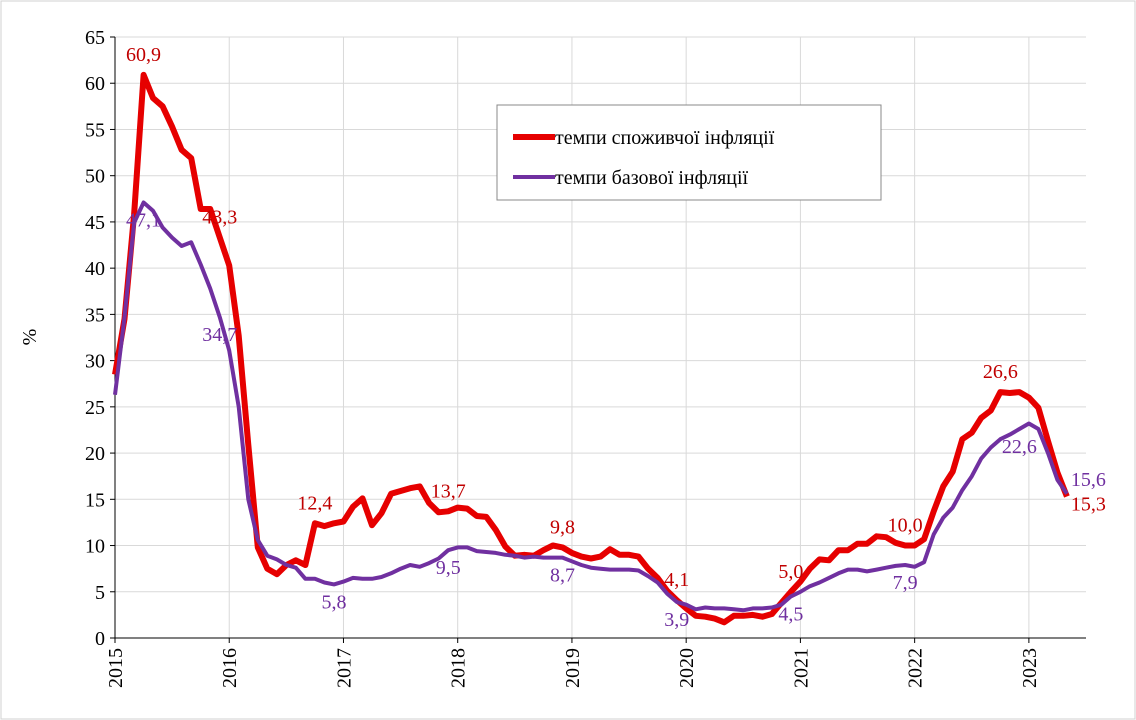 The height and width of the screenshot is (720, 1136). What do you see at coordinates (905, 526) in the screenshot?
I see `data-label: 10,0` at bounding box center [905, 526].